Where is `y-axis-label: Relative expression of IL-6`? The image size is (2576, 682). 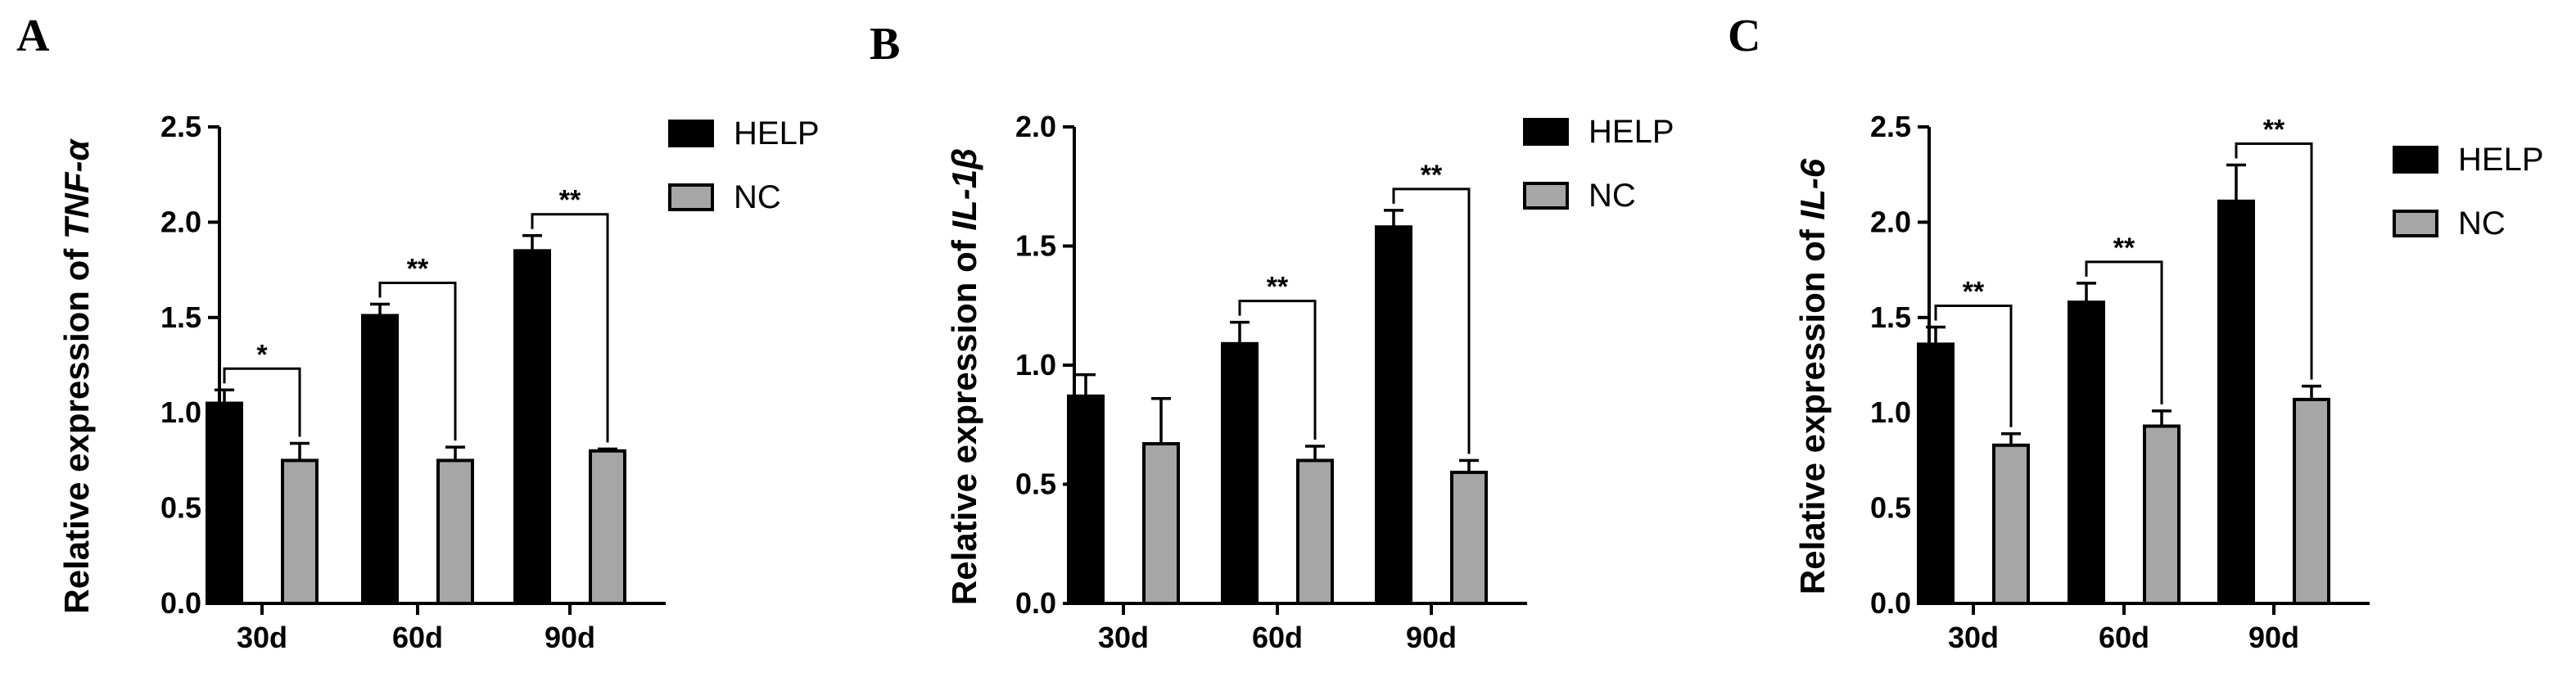
y-axis-label: Relative expression of IL-6 is located at coordinates (1812, 376).